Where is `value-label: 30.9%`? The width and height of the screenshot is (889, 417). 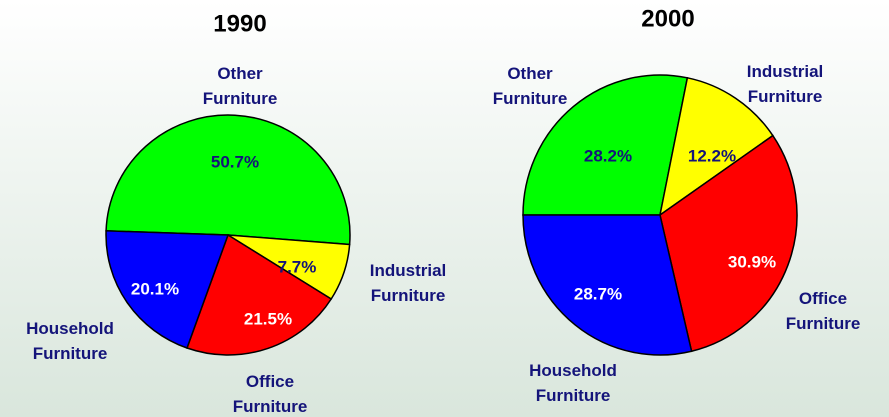 value-label: 30.9% is located at coordinates (752, 261).